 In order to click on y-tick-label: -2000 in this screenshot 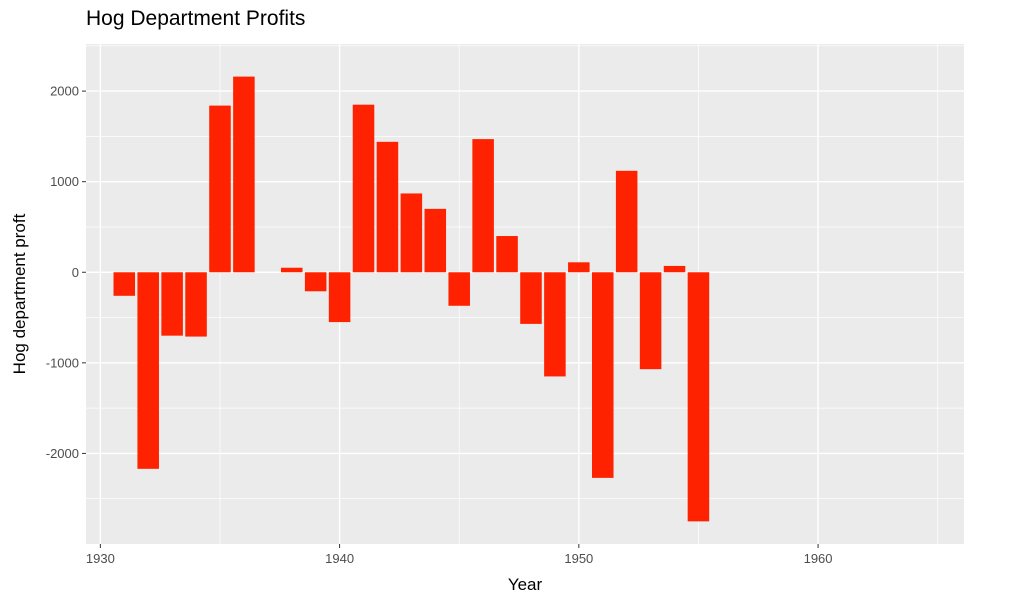, I will do `click(62, 453)`.